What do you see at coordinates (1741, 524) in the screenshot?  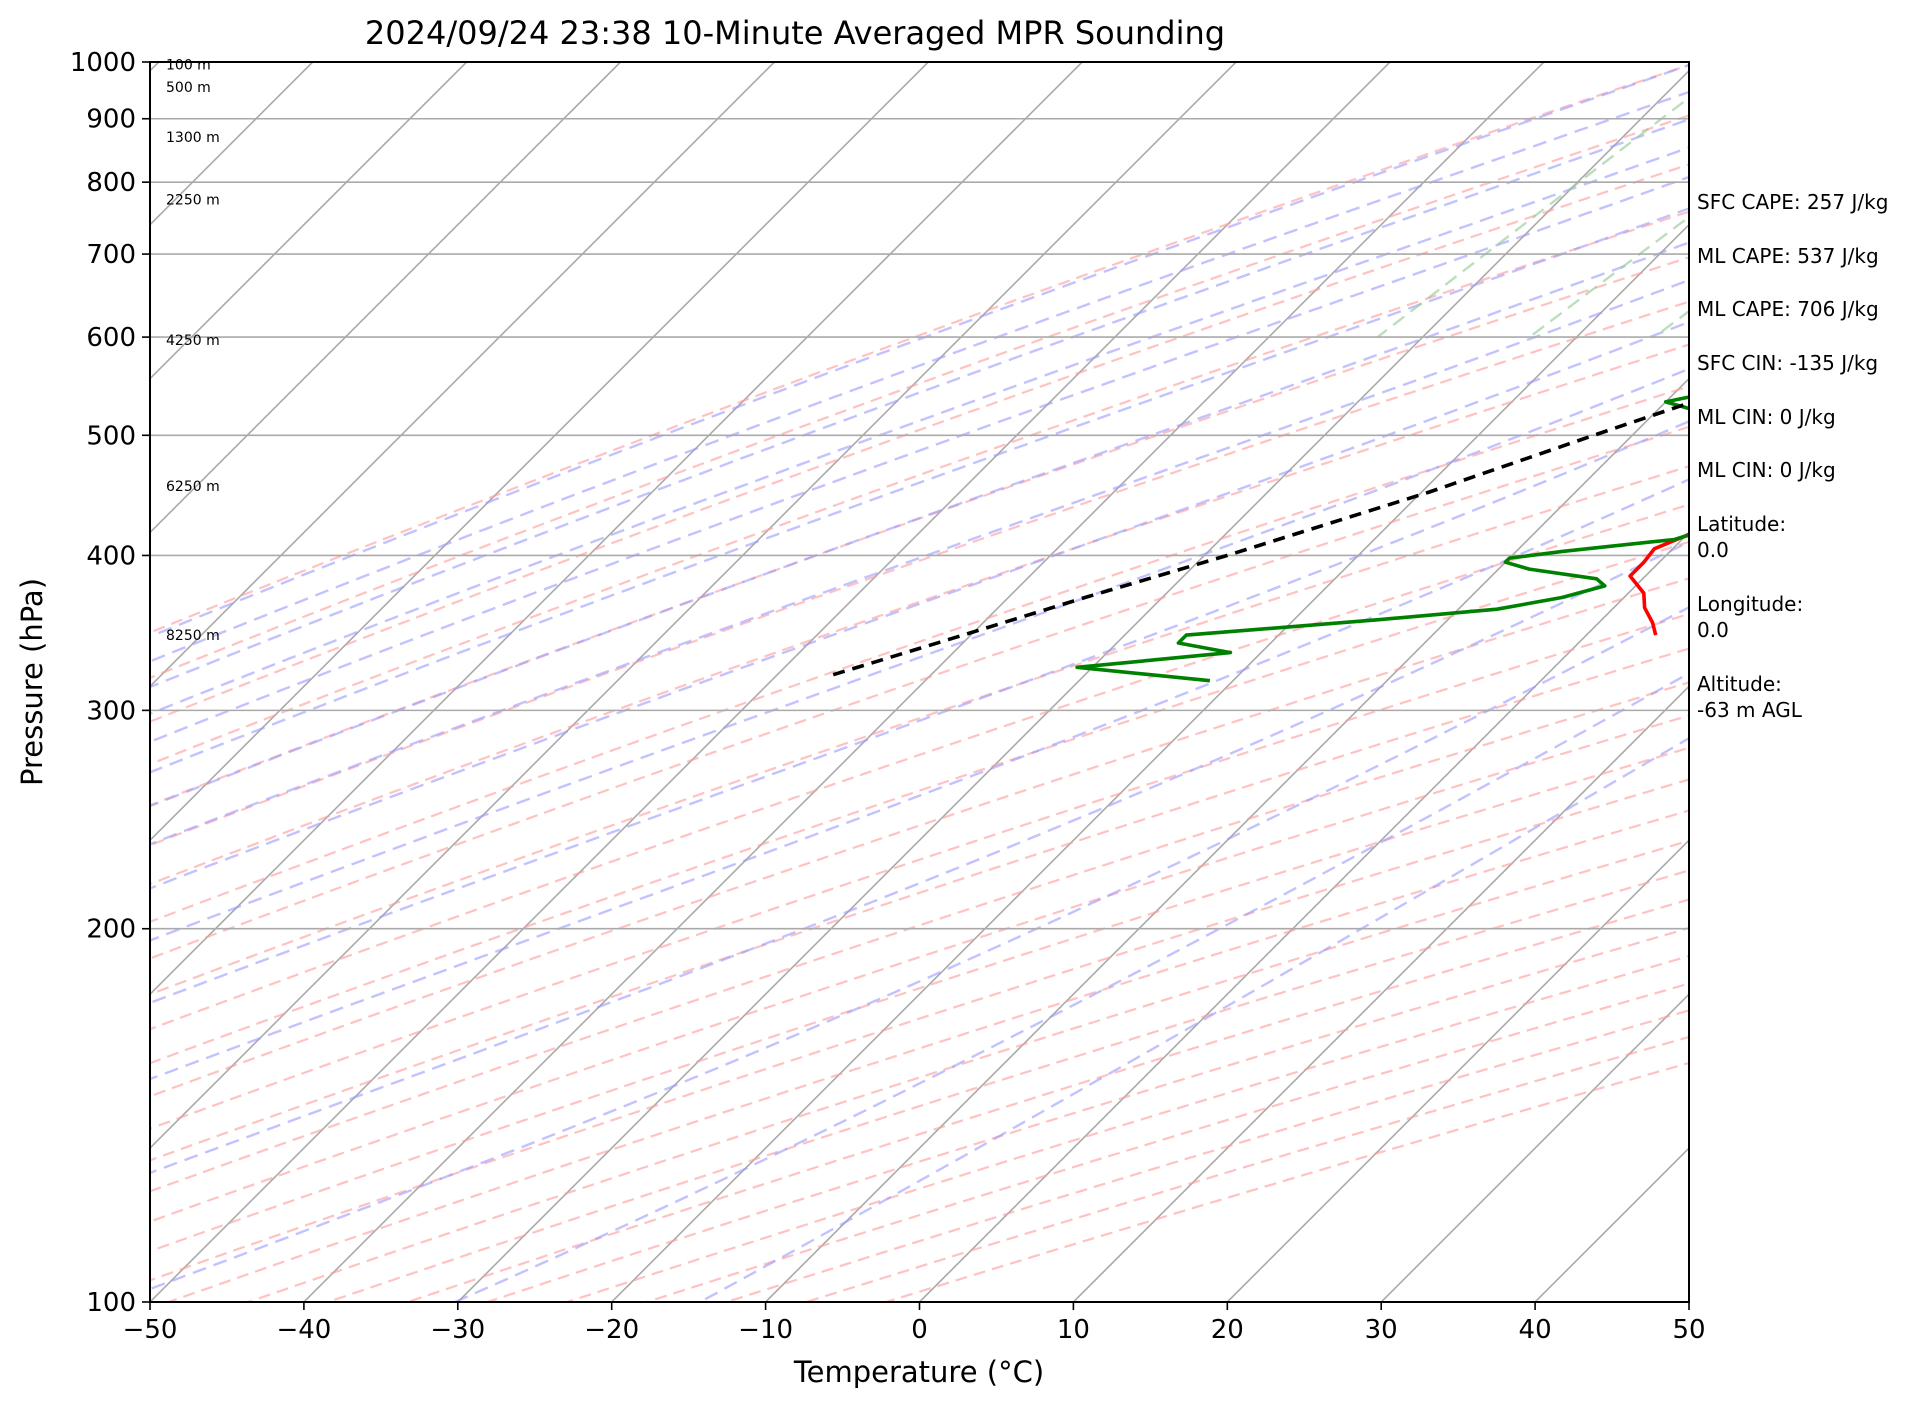 I see `stat-line: Latitude:` at bounding box center [1741, 524].